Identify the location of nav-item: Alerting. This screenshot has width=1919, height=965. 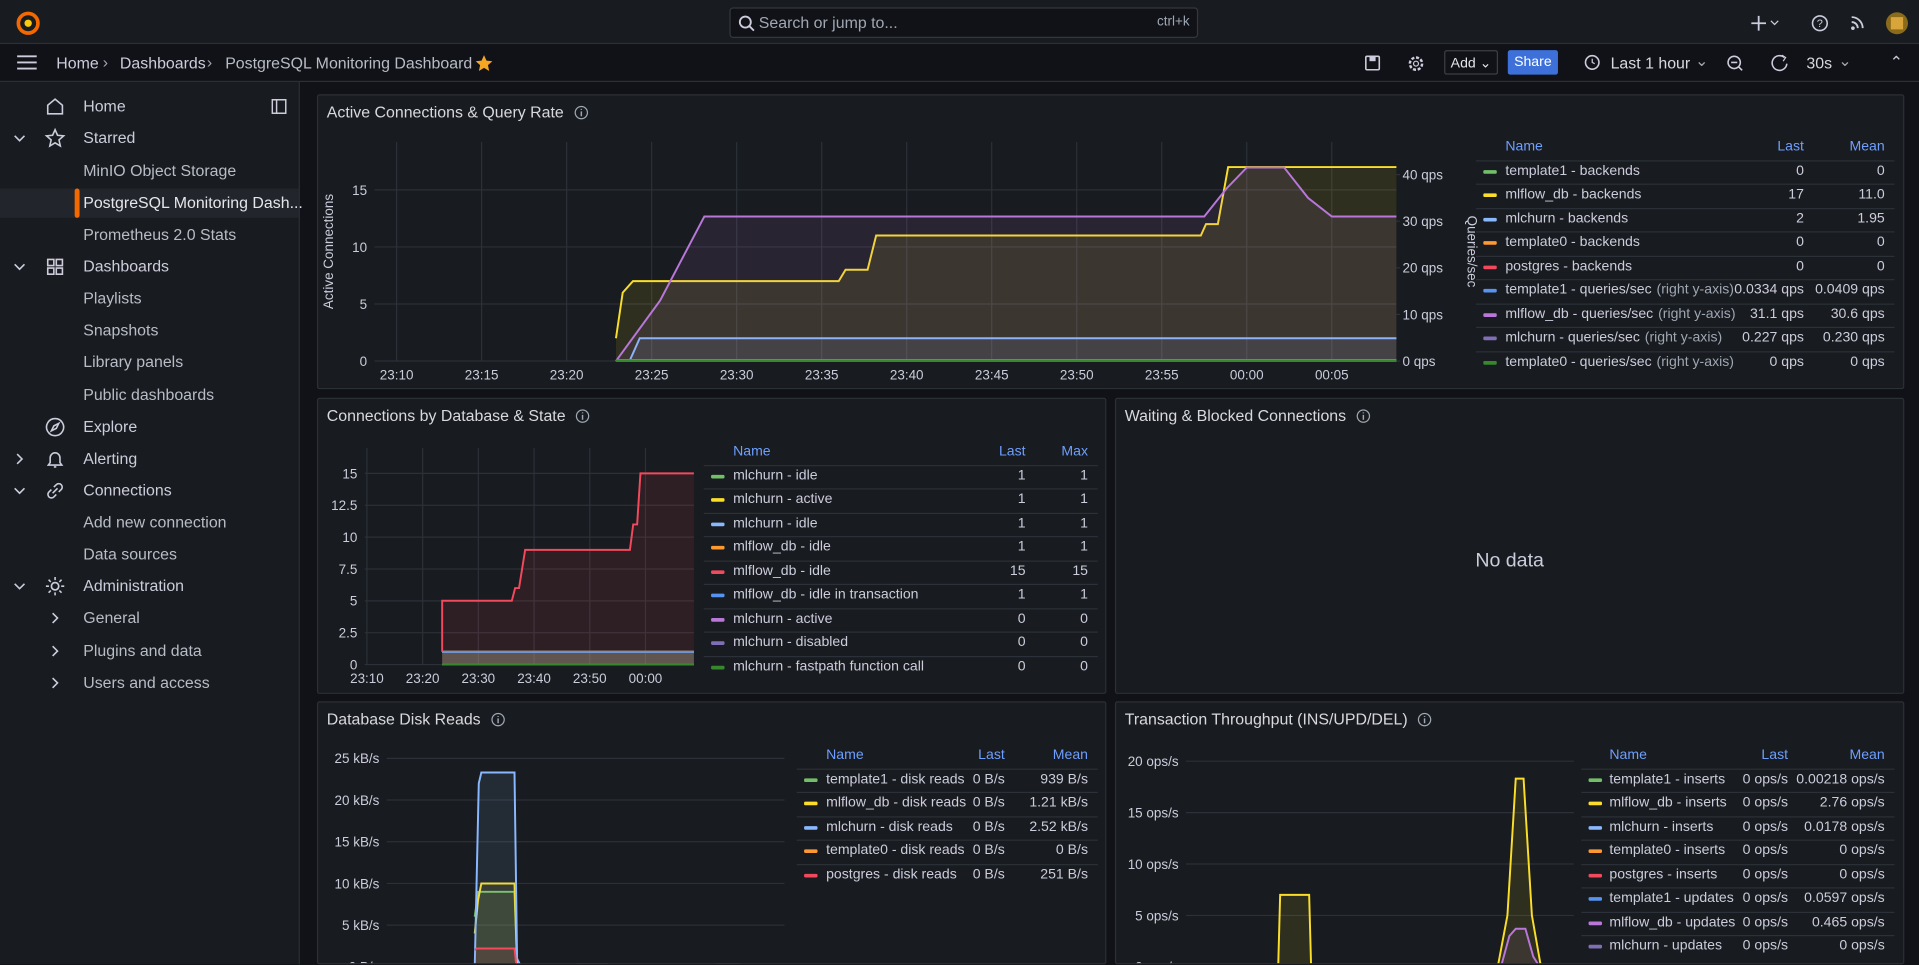
(149, 458).